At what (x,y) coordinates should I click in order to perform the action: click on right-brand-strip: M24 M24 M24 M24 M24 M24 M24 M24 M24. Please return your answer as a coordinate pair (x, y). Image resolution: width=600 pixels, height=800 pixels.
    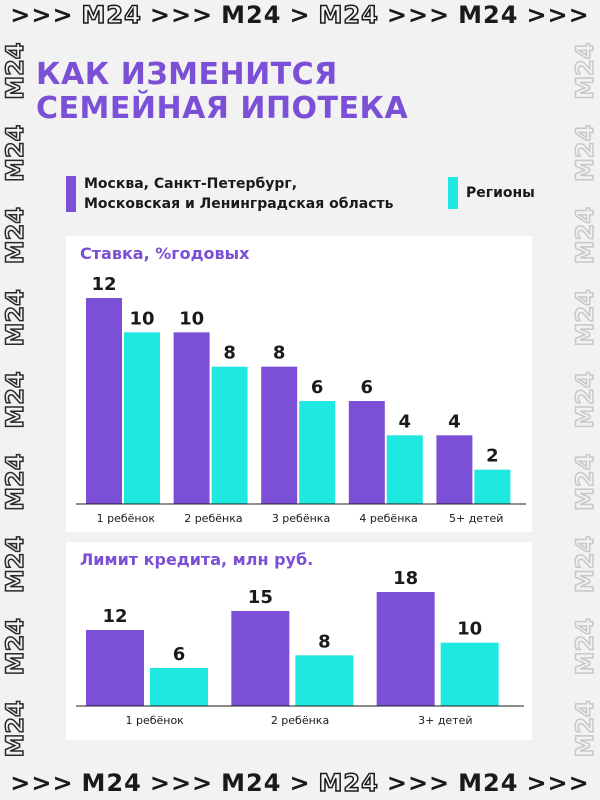
    Looking at the image, I should click on (585, 400).